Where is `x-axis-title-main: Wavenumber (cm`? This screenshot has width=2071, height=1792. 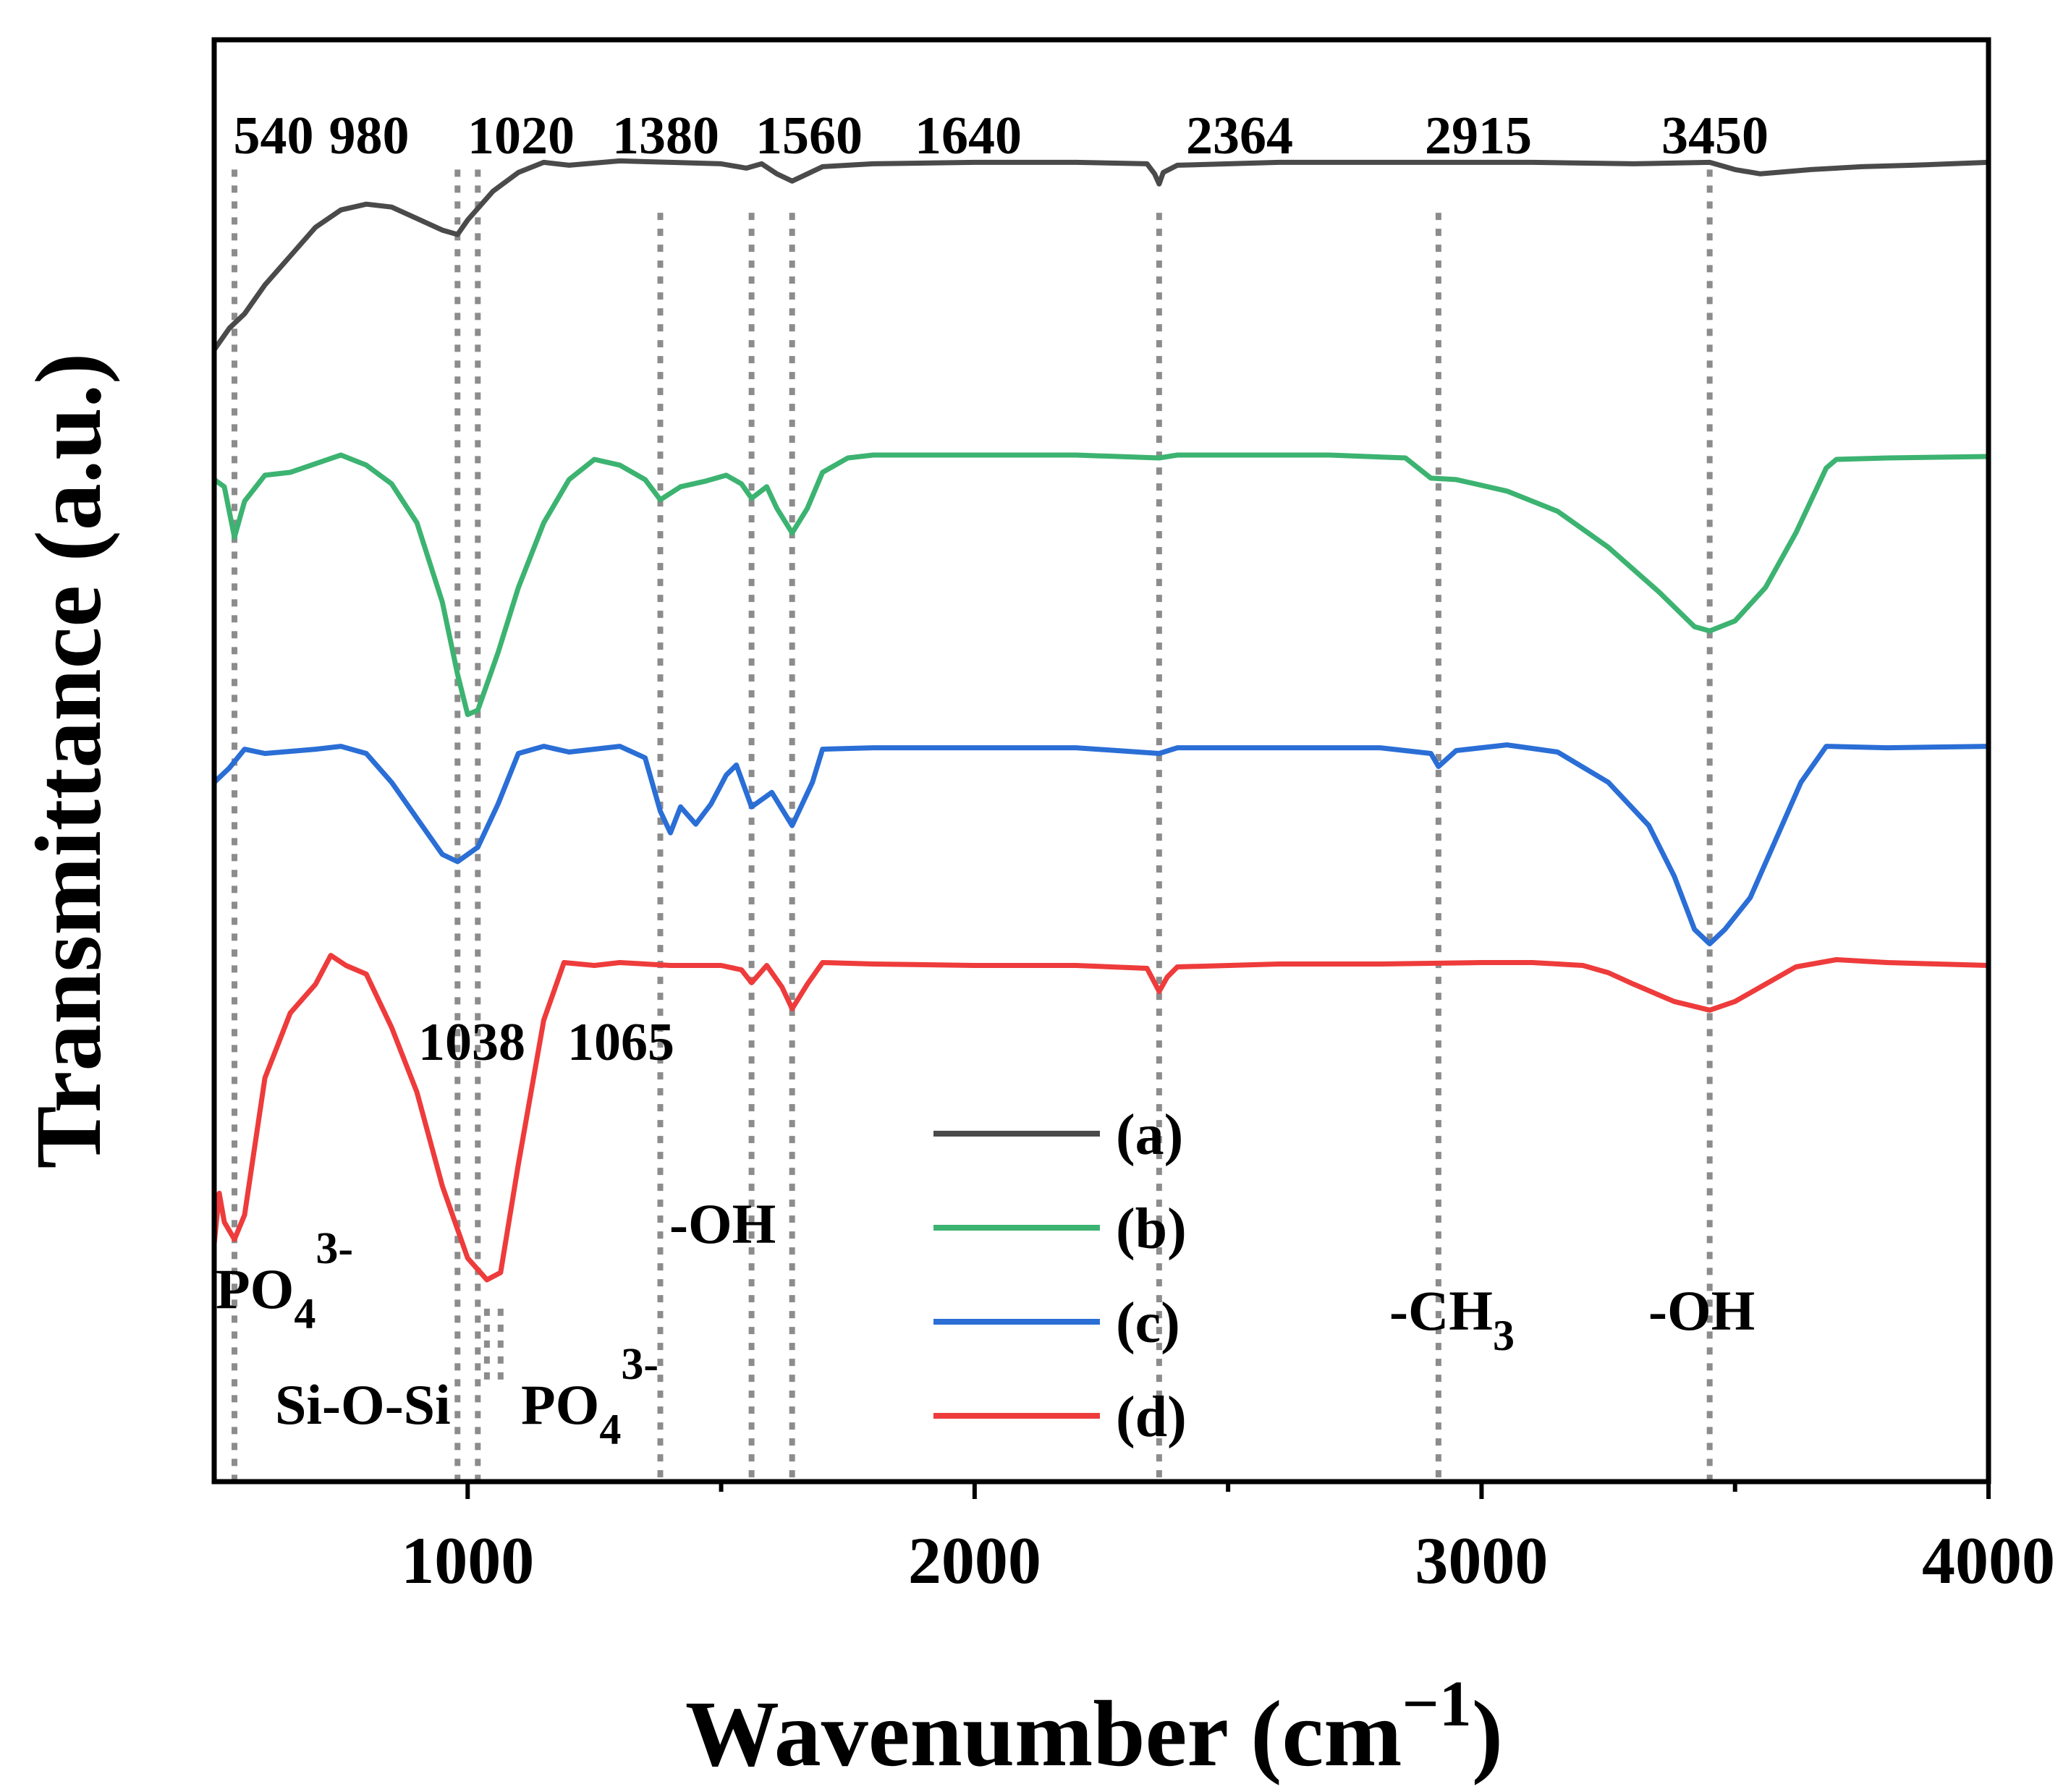 x-axis-title-main: Wavenumber (cm is located at coordinates (1043, 1734).